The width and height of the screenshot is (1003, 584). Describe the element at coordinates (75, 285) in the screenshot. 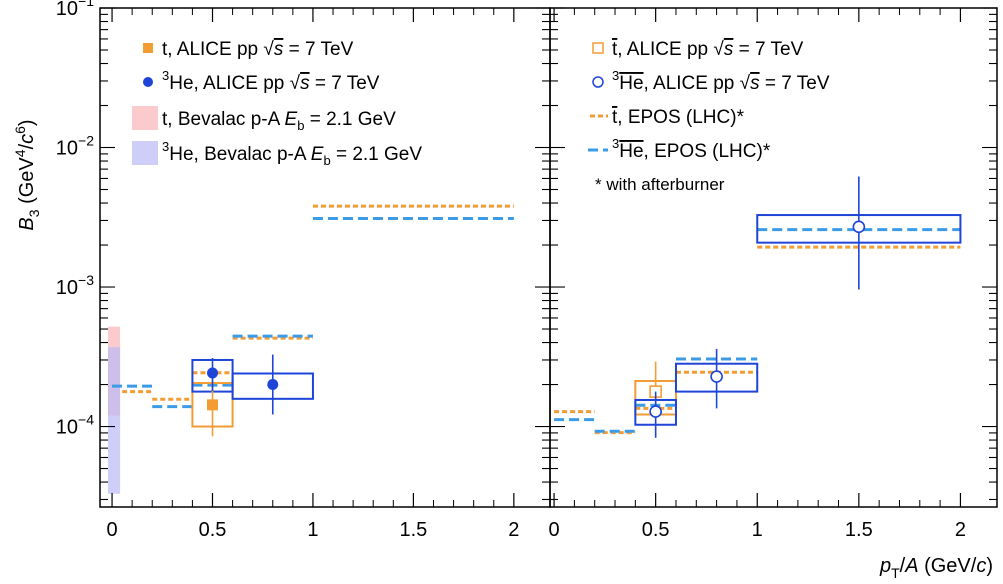

I see `y-tick-label: 10⁻³` at that location.